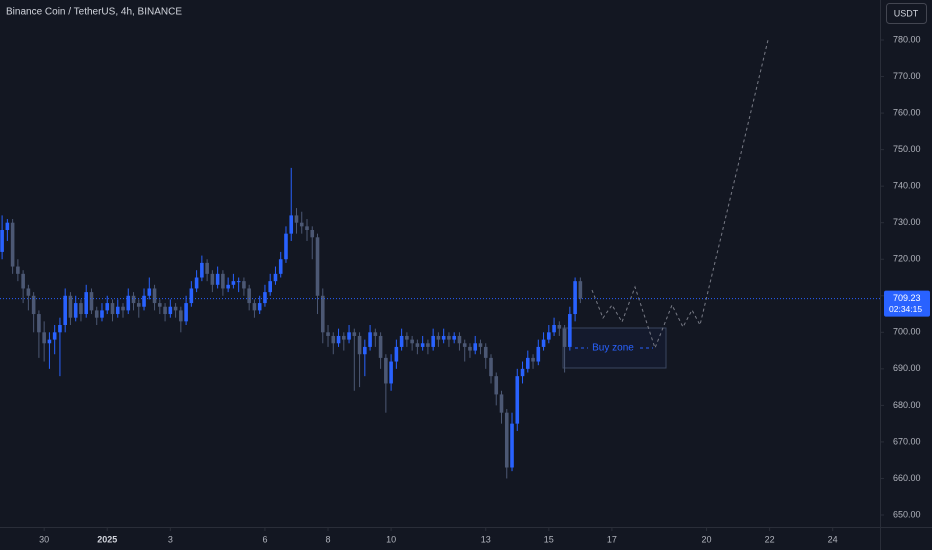  What do you see at coordinates (907, 259) in the screenshot?
I see `y-tick-label: 720.00` at bounding box center [907, 259].